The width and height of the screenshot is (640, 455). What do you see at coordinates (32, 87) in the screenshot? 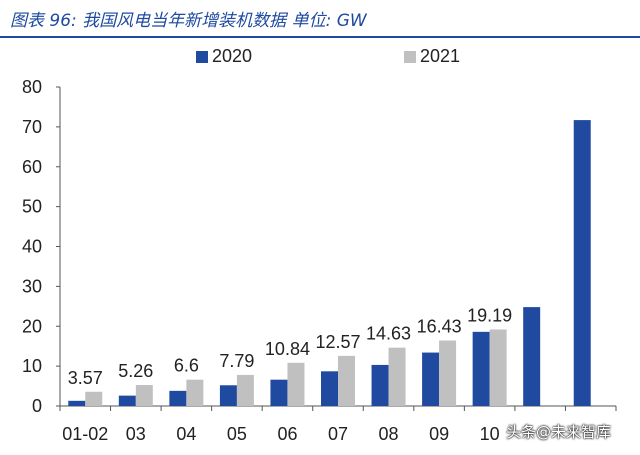
I see `y-tick-label: 80` at bounding box center [32, 87].